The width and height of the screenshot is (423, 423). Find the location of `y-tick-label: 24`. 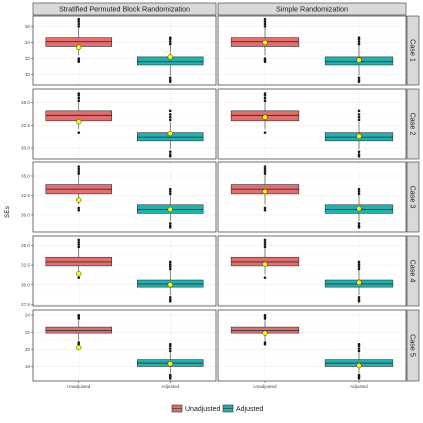

y-tick-label: 24 is located at coordinates (28, 315).